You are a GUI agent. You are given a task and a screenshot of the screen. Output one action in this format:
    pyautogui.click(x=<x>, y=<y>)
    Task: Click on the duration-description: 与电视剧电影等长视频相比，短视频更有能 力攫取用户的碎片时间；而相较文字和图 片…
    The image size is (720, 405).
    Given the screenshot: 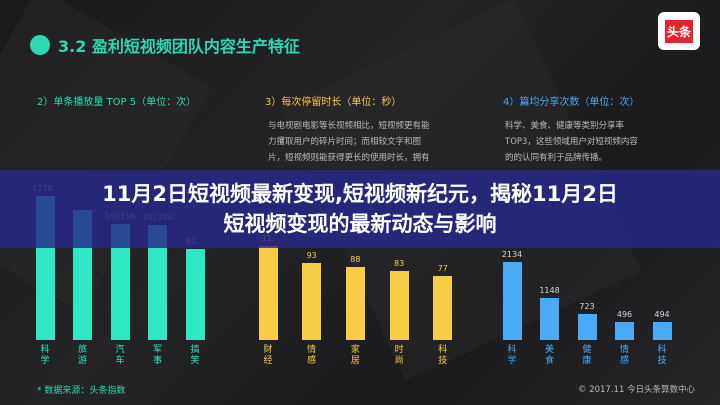 What is the action you would take?
    pyautogui.click(x=349, y=142)
    